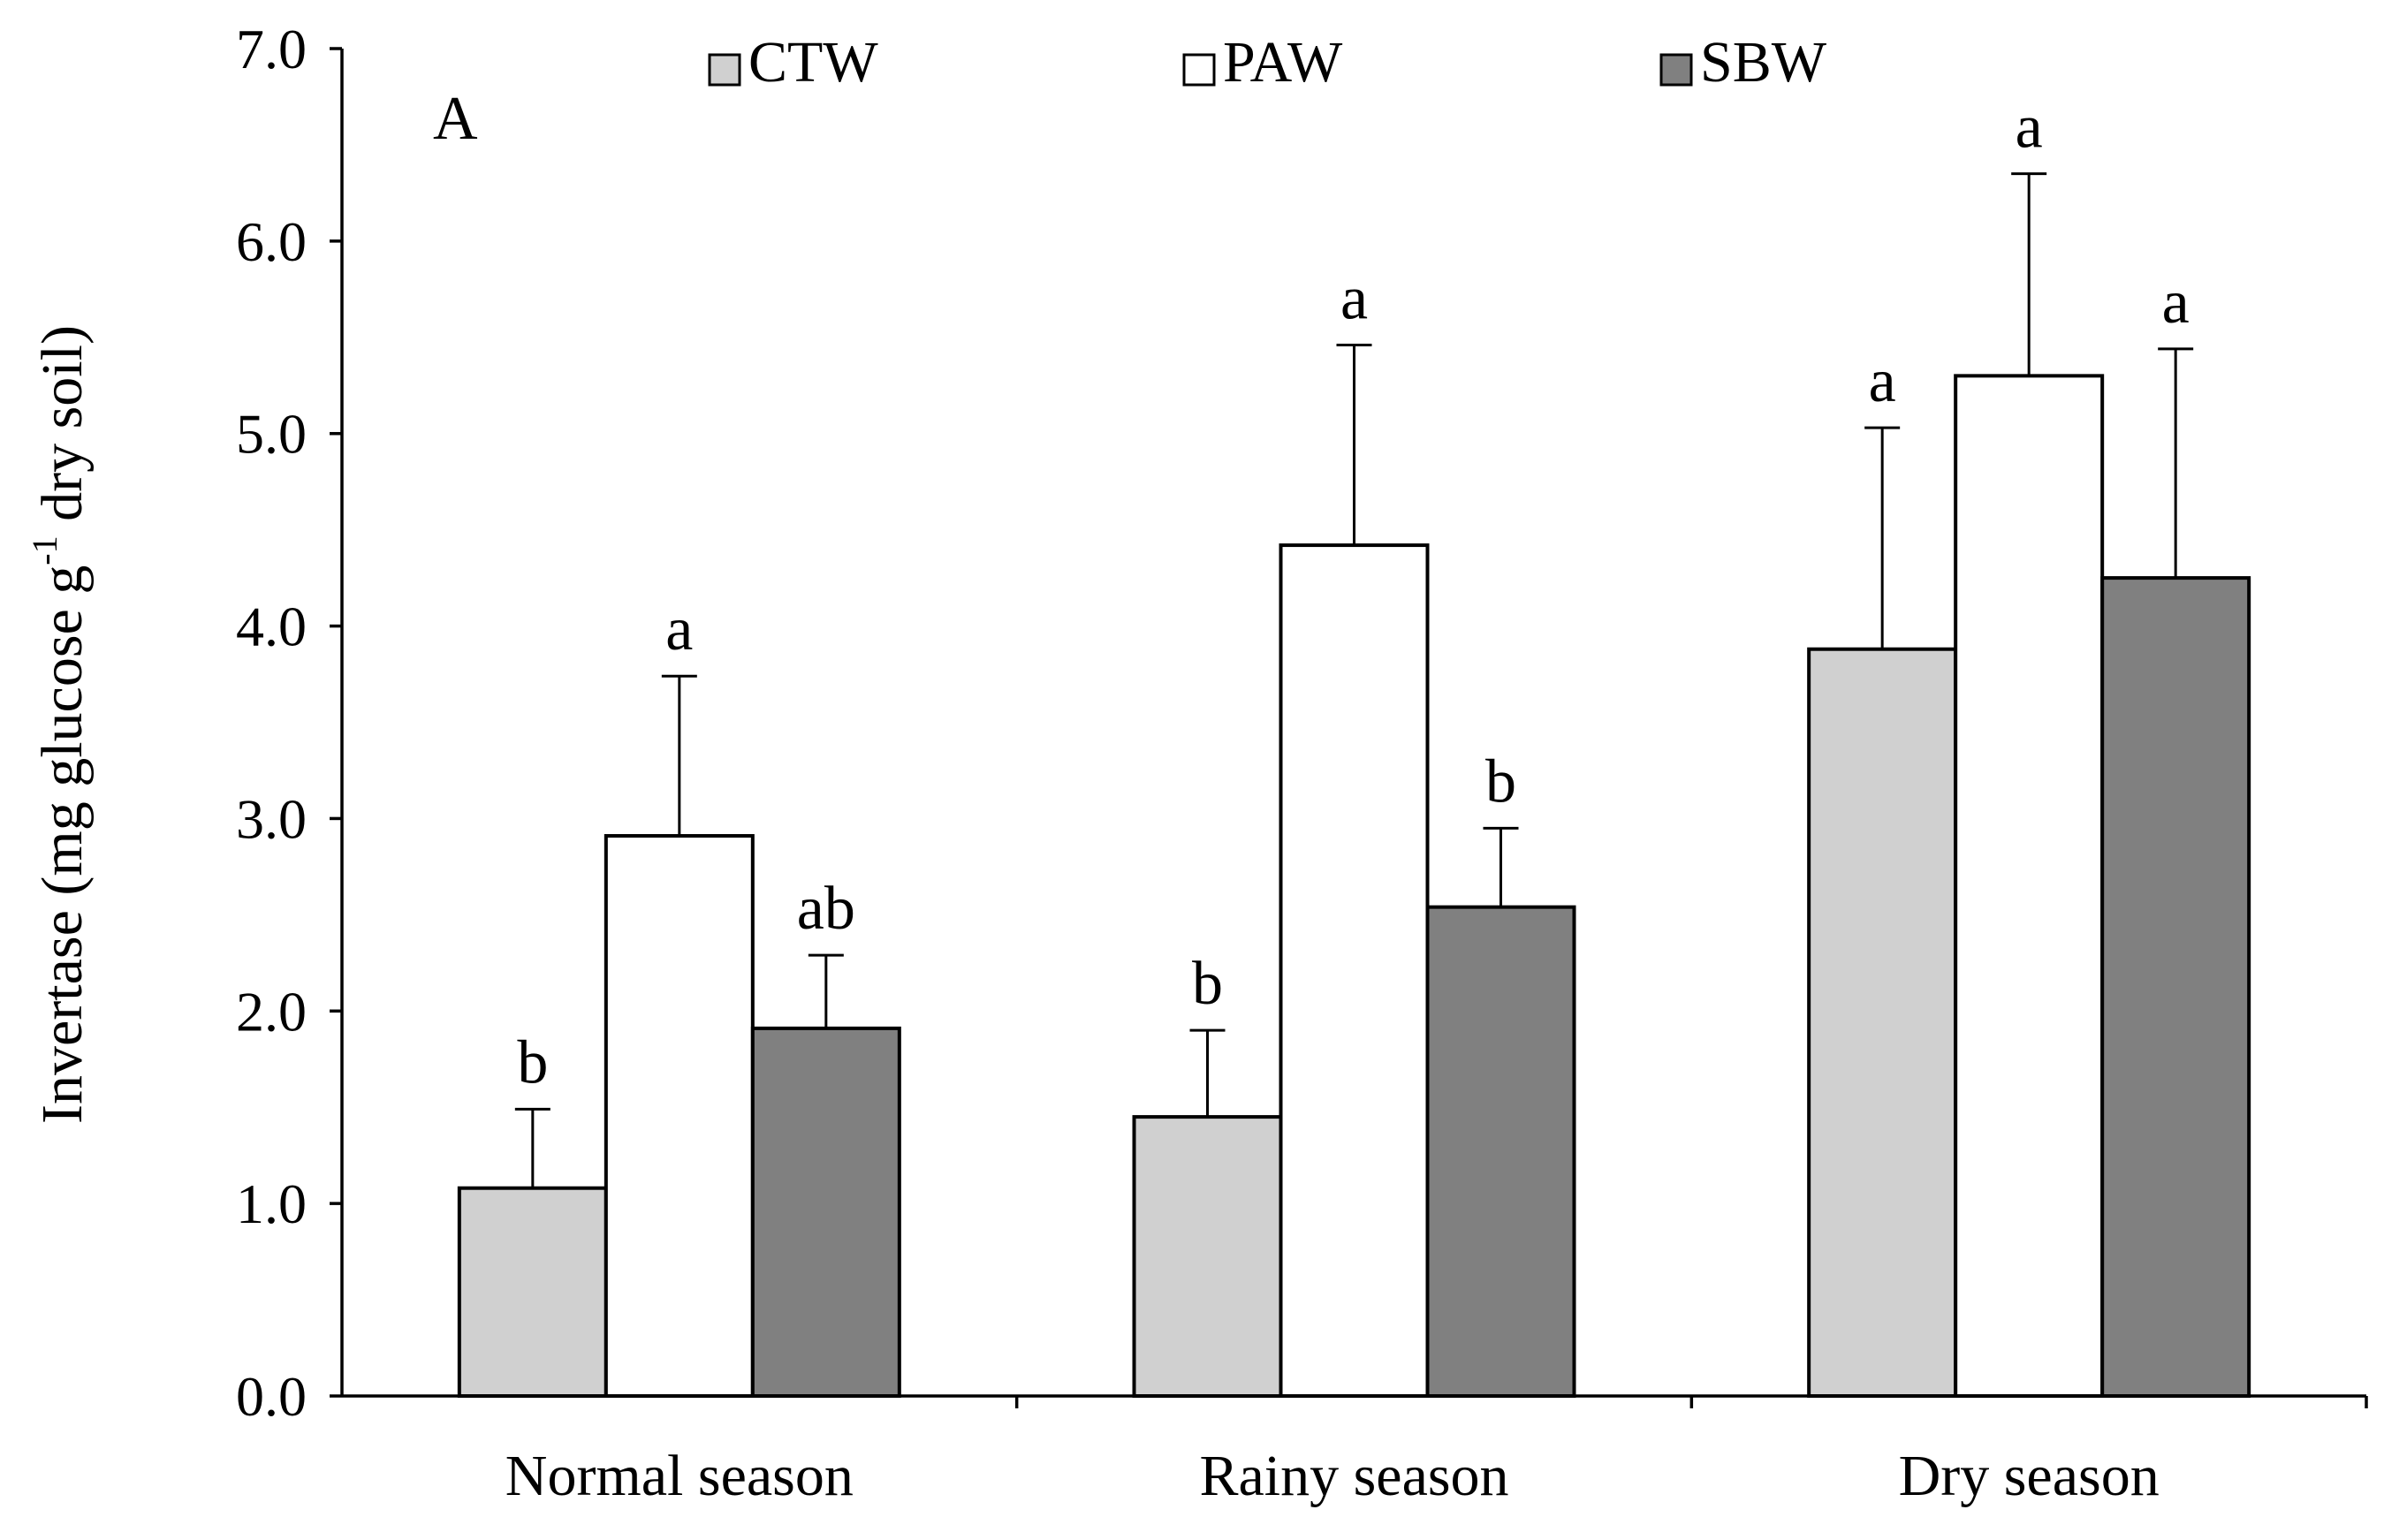 The width and height of the screenshot is (2384, 1540). I want to click on x-category-label: Rainy season, so click(1353, 1476).